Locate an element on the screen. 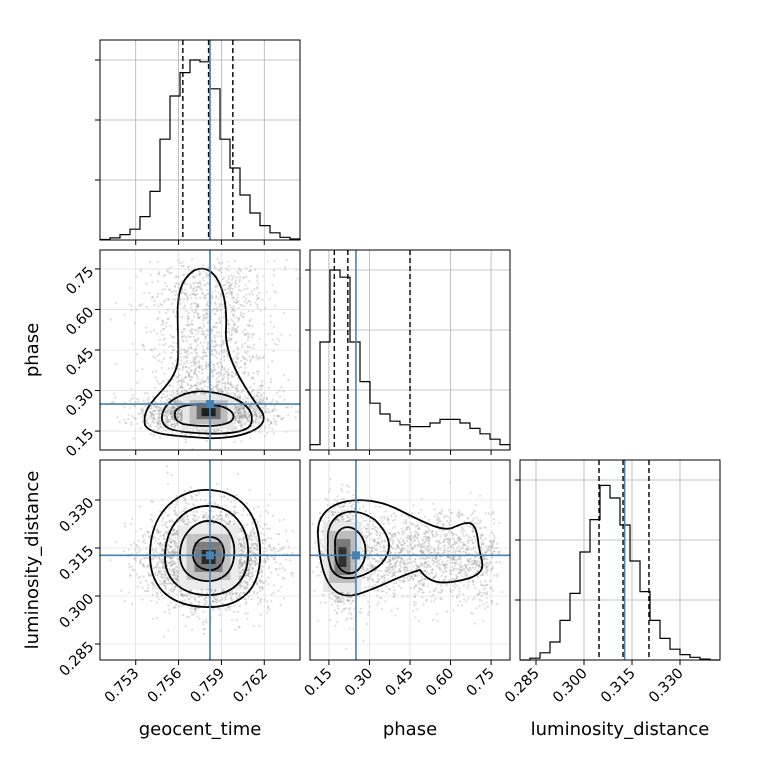  y-tick-label: 0.75 is located at coordinates (80, 281).